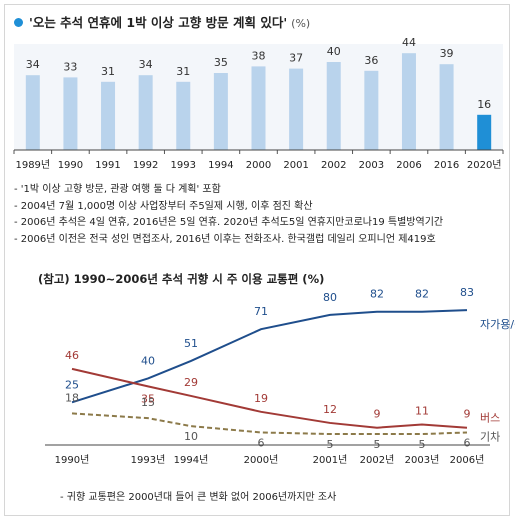 The height and width of the screenshot is (521, 515). What do you see at coordinates (490, 418) in the screenshot?
I see `series-name-label: 버스` at bounding box center [490, 418].